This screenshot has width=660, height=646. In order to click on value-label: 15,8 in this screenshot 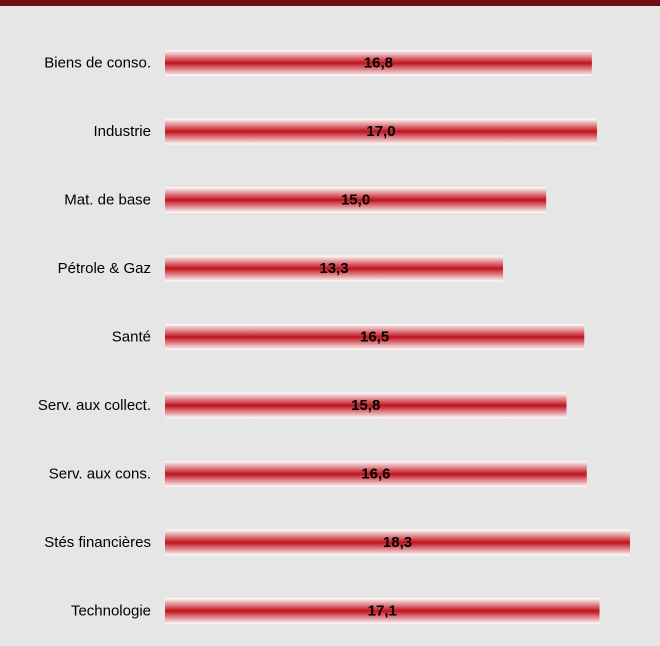, I will do `click(365, 405)`.